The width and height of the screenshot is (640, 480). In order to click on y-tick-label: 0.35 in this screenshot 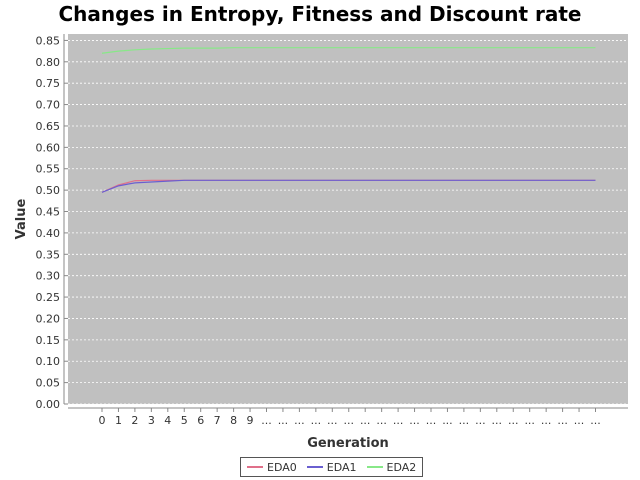, I will do `click(48, 254)`.